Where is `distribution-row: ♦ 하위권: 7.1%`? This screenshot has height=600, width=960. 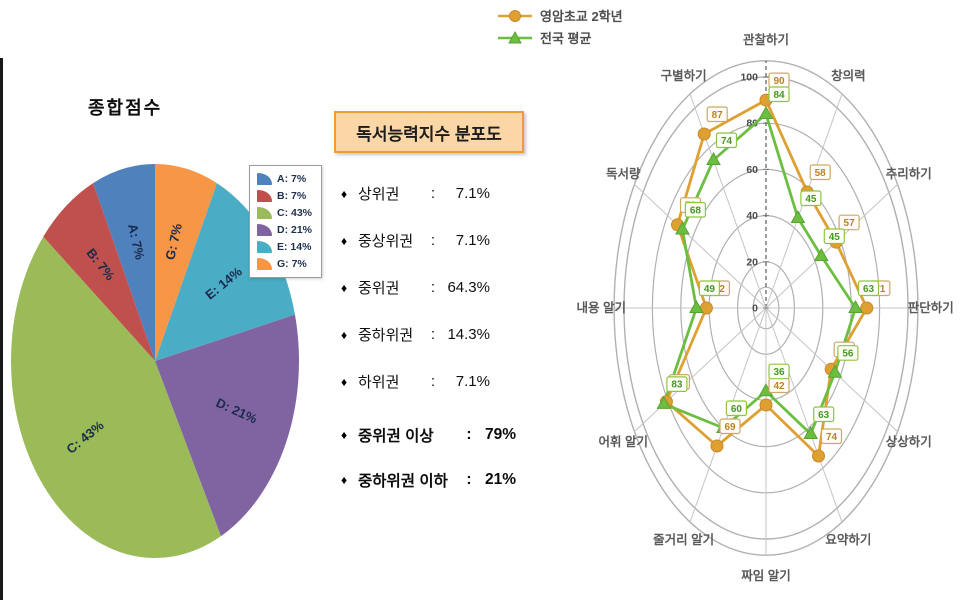 distribution-row: ♦ 하위권: 7.1% is located at coordinates (415, 381).